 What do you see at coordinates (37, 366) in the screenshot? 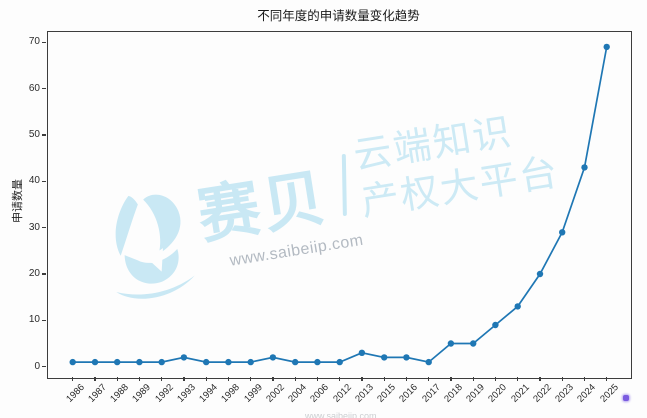
I see `y-tick-label: 0` at bounding box center [37, 366].